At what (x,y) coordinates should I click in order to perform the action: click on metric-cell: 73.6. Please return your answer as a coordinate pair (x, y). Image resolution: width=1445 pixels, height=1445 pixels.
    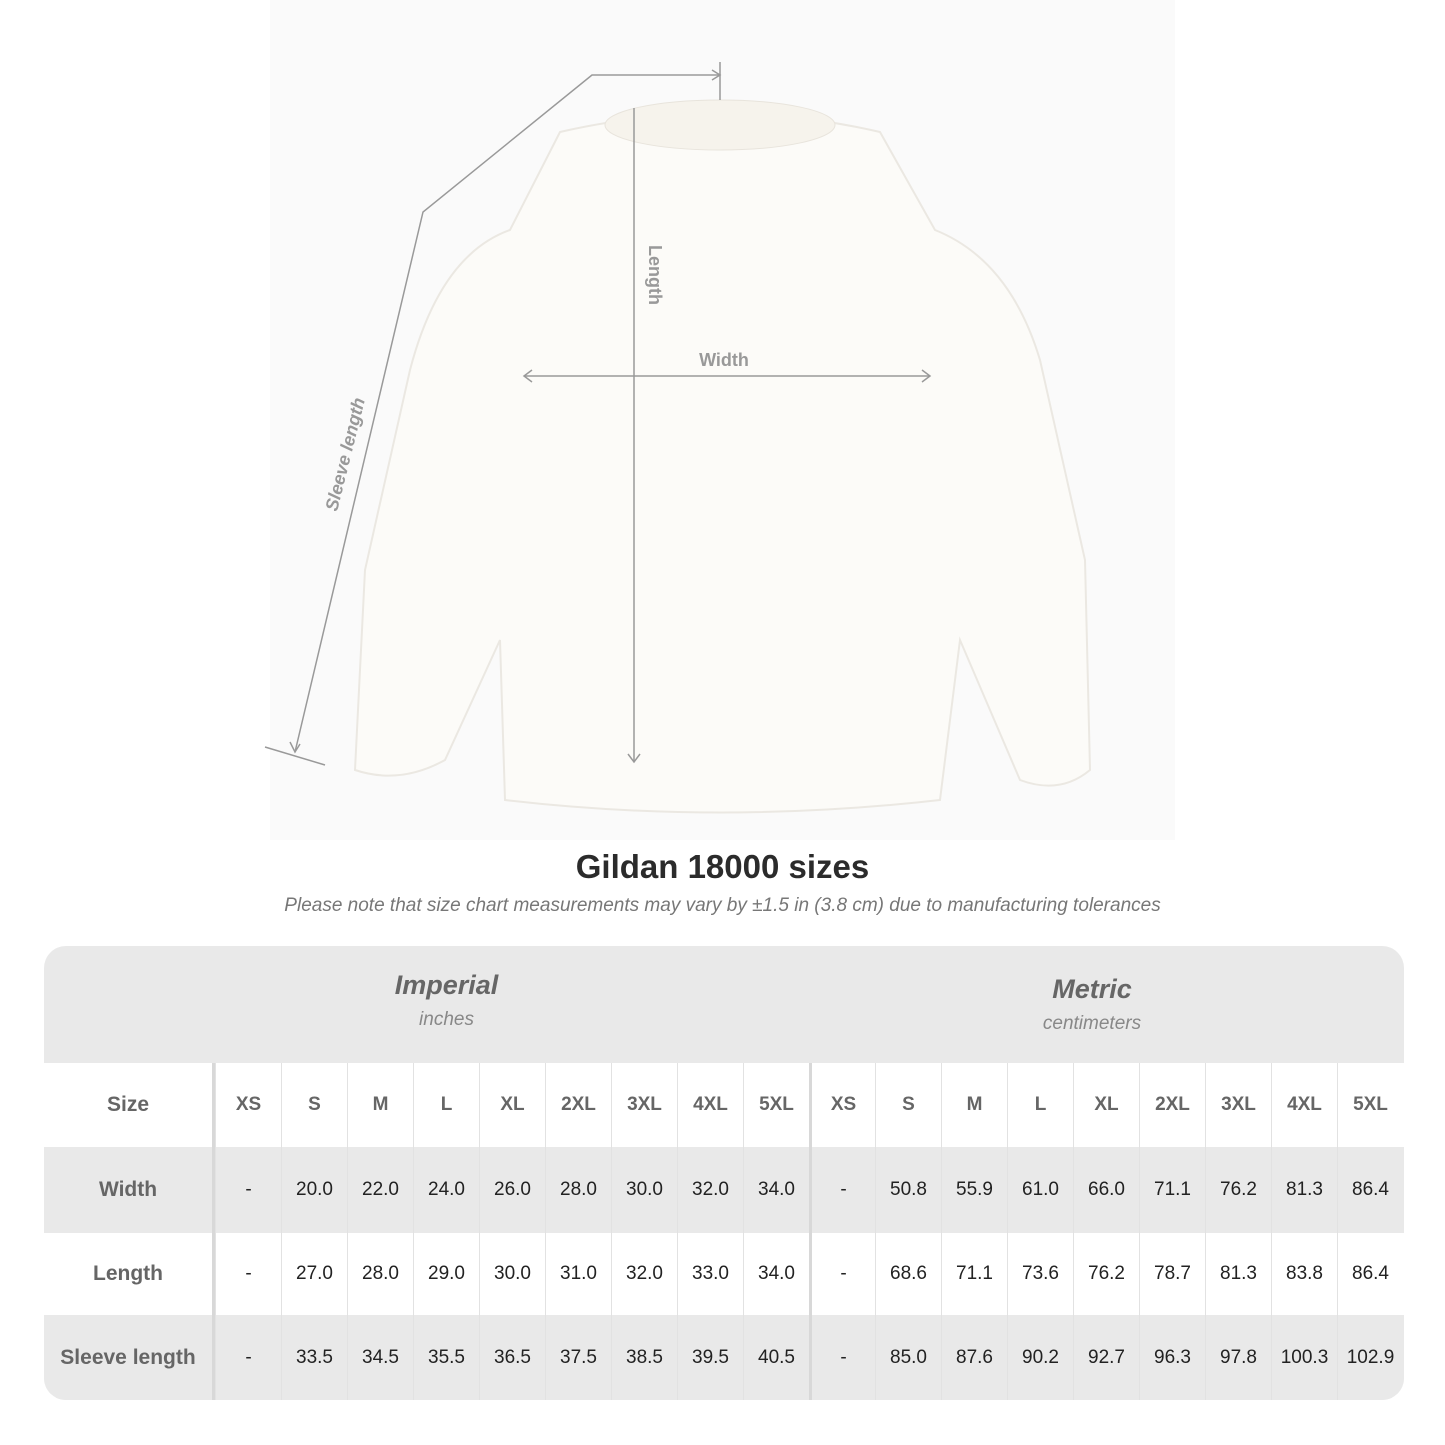
    Looking at the image, I should click on (1040, 1274).